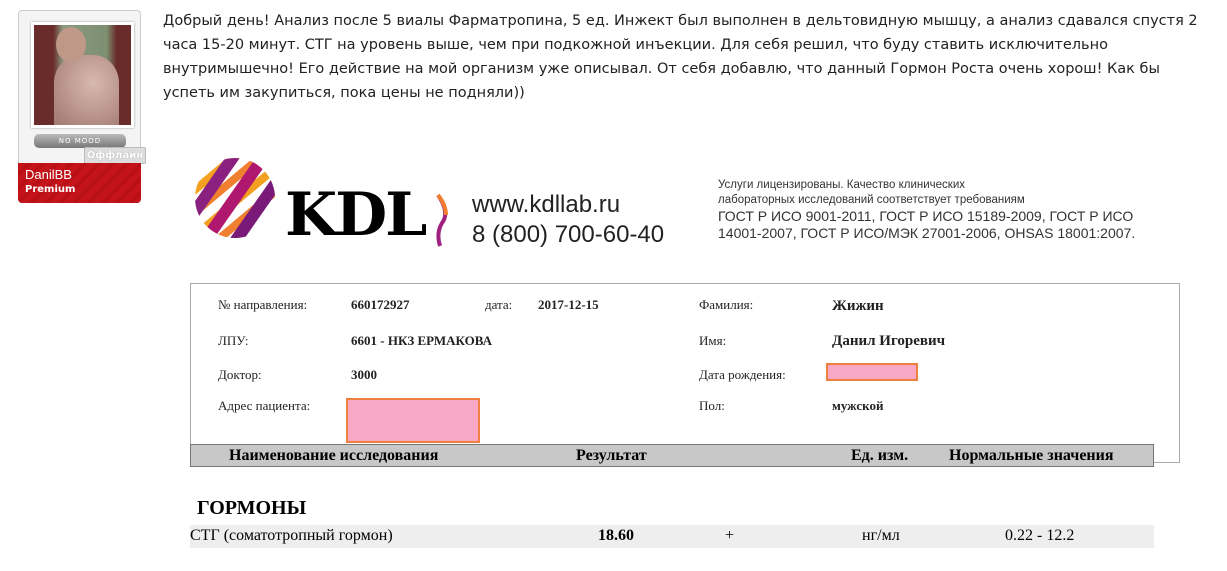  Describe the element at coordinates (1040, 535) in the screenshot. I see `test-norm: 0.22 - 12.2` at that location.